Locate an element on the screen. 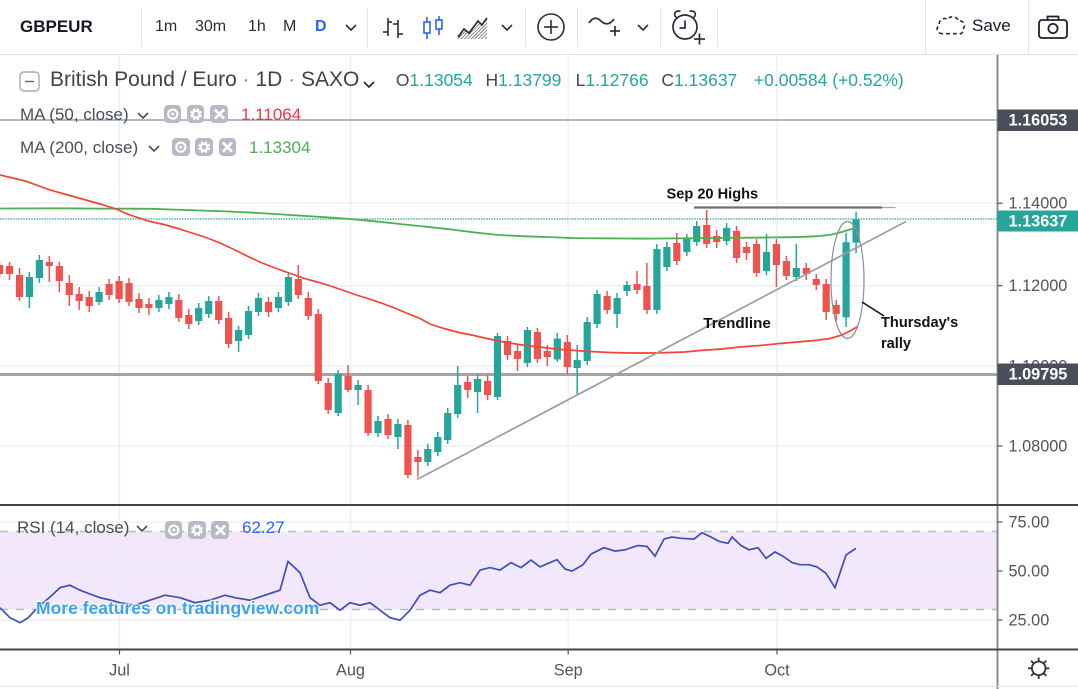  svg-text: rally is located at coordinates (896, 344).